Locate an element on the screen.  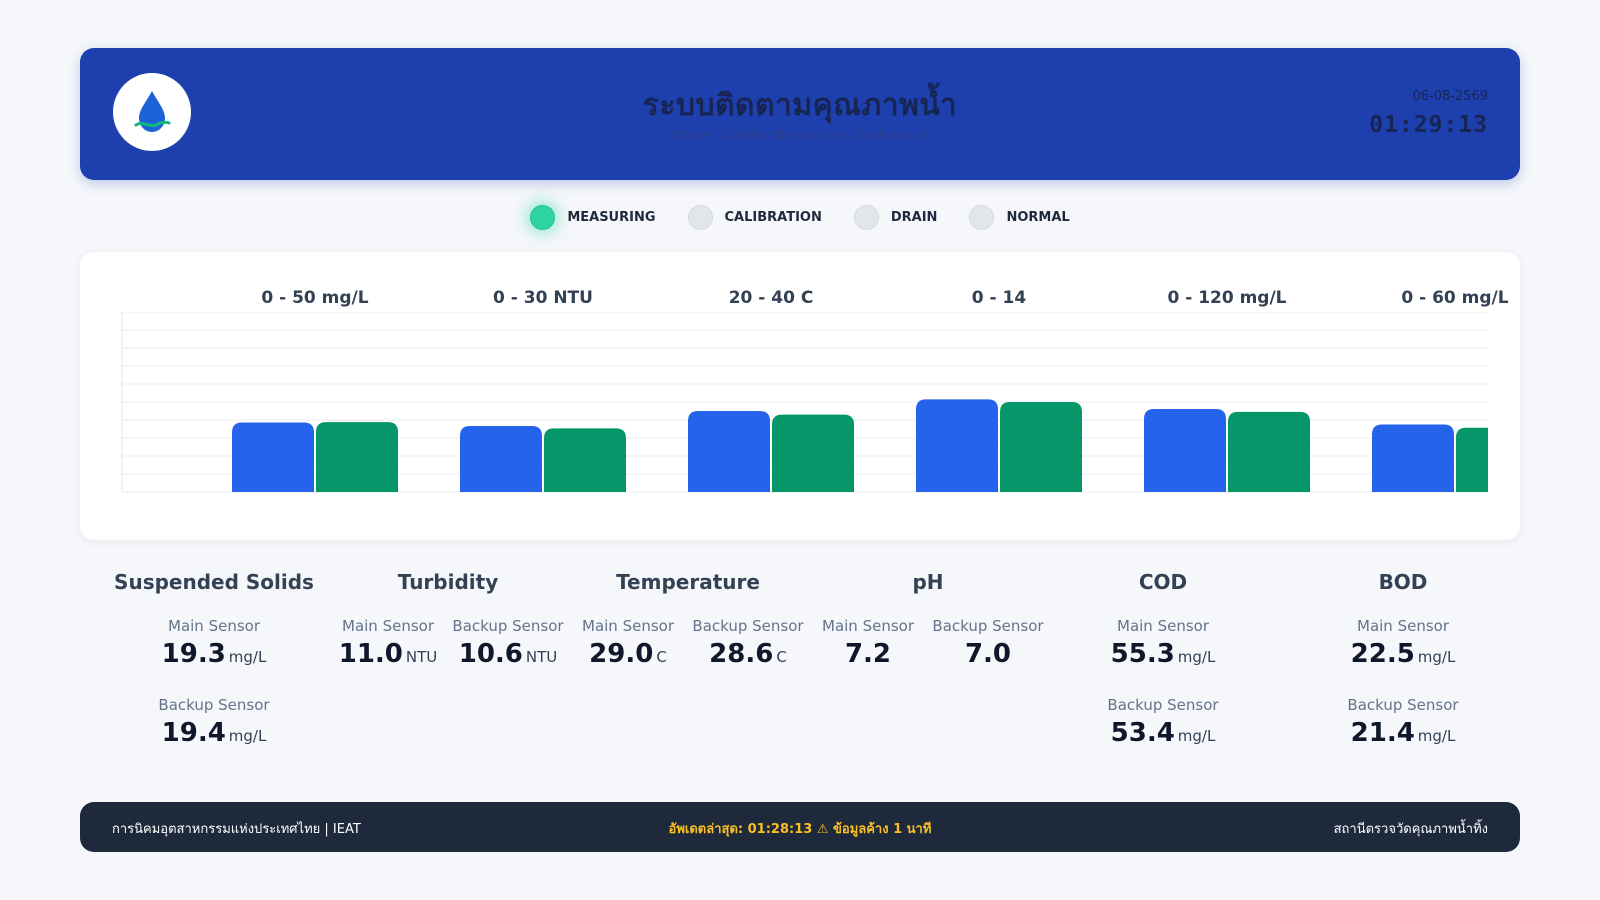
sensor-value: 28.6 C is located at coordinates (748, 654).